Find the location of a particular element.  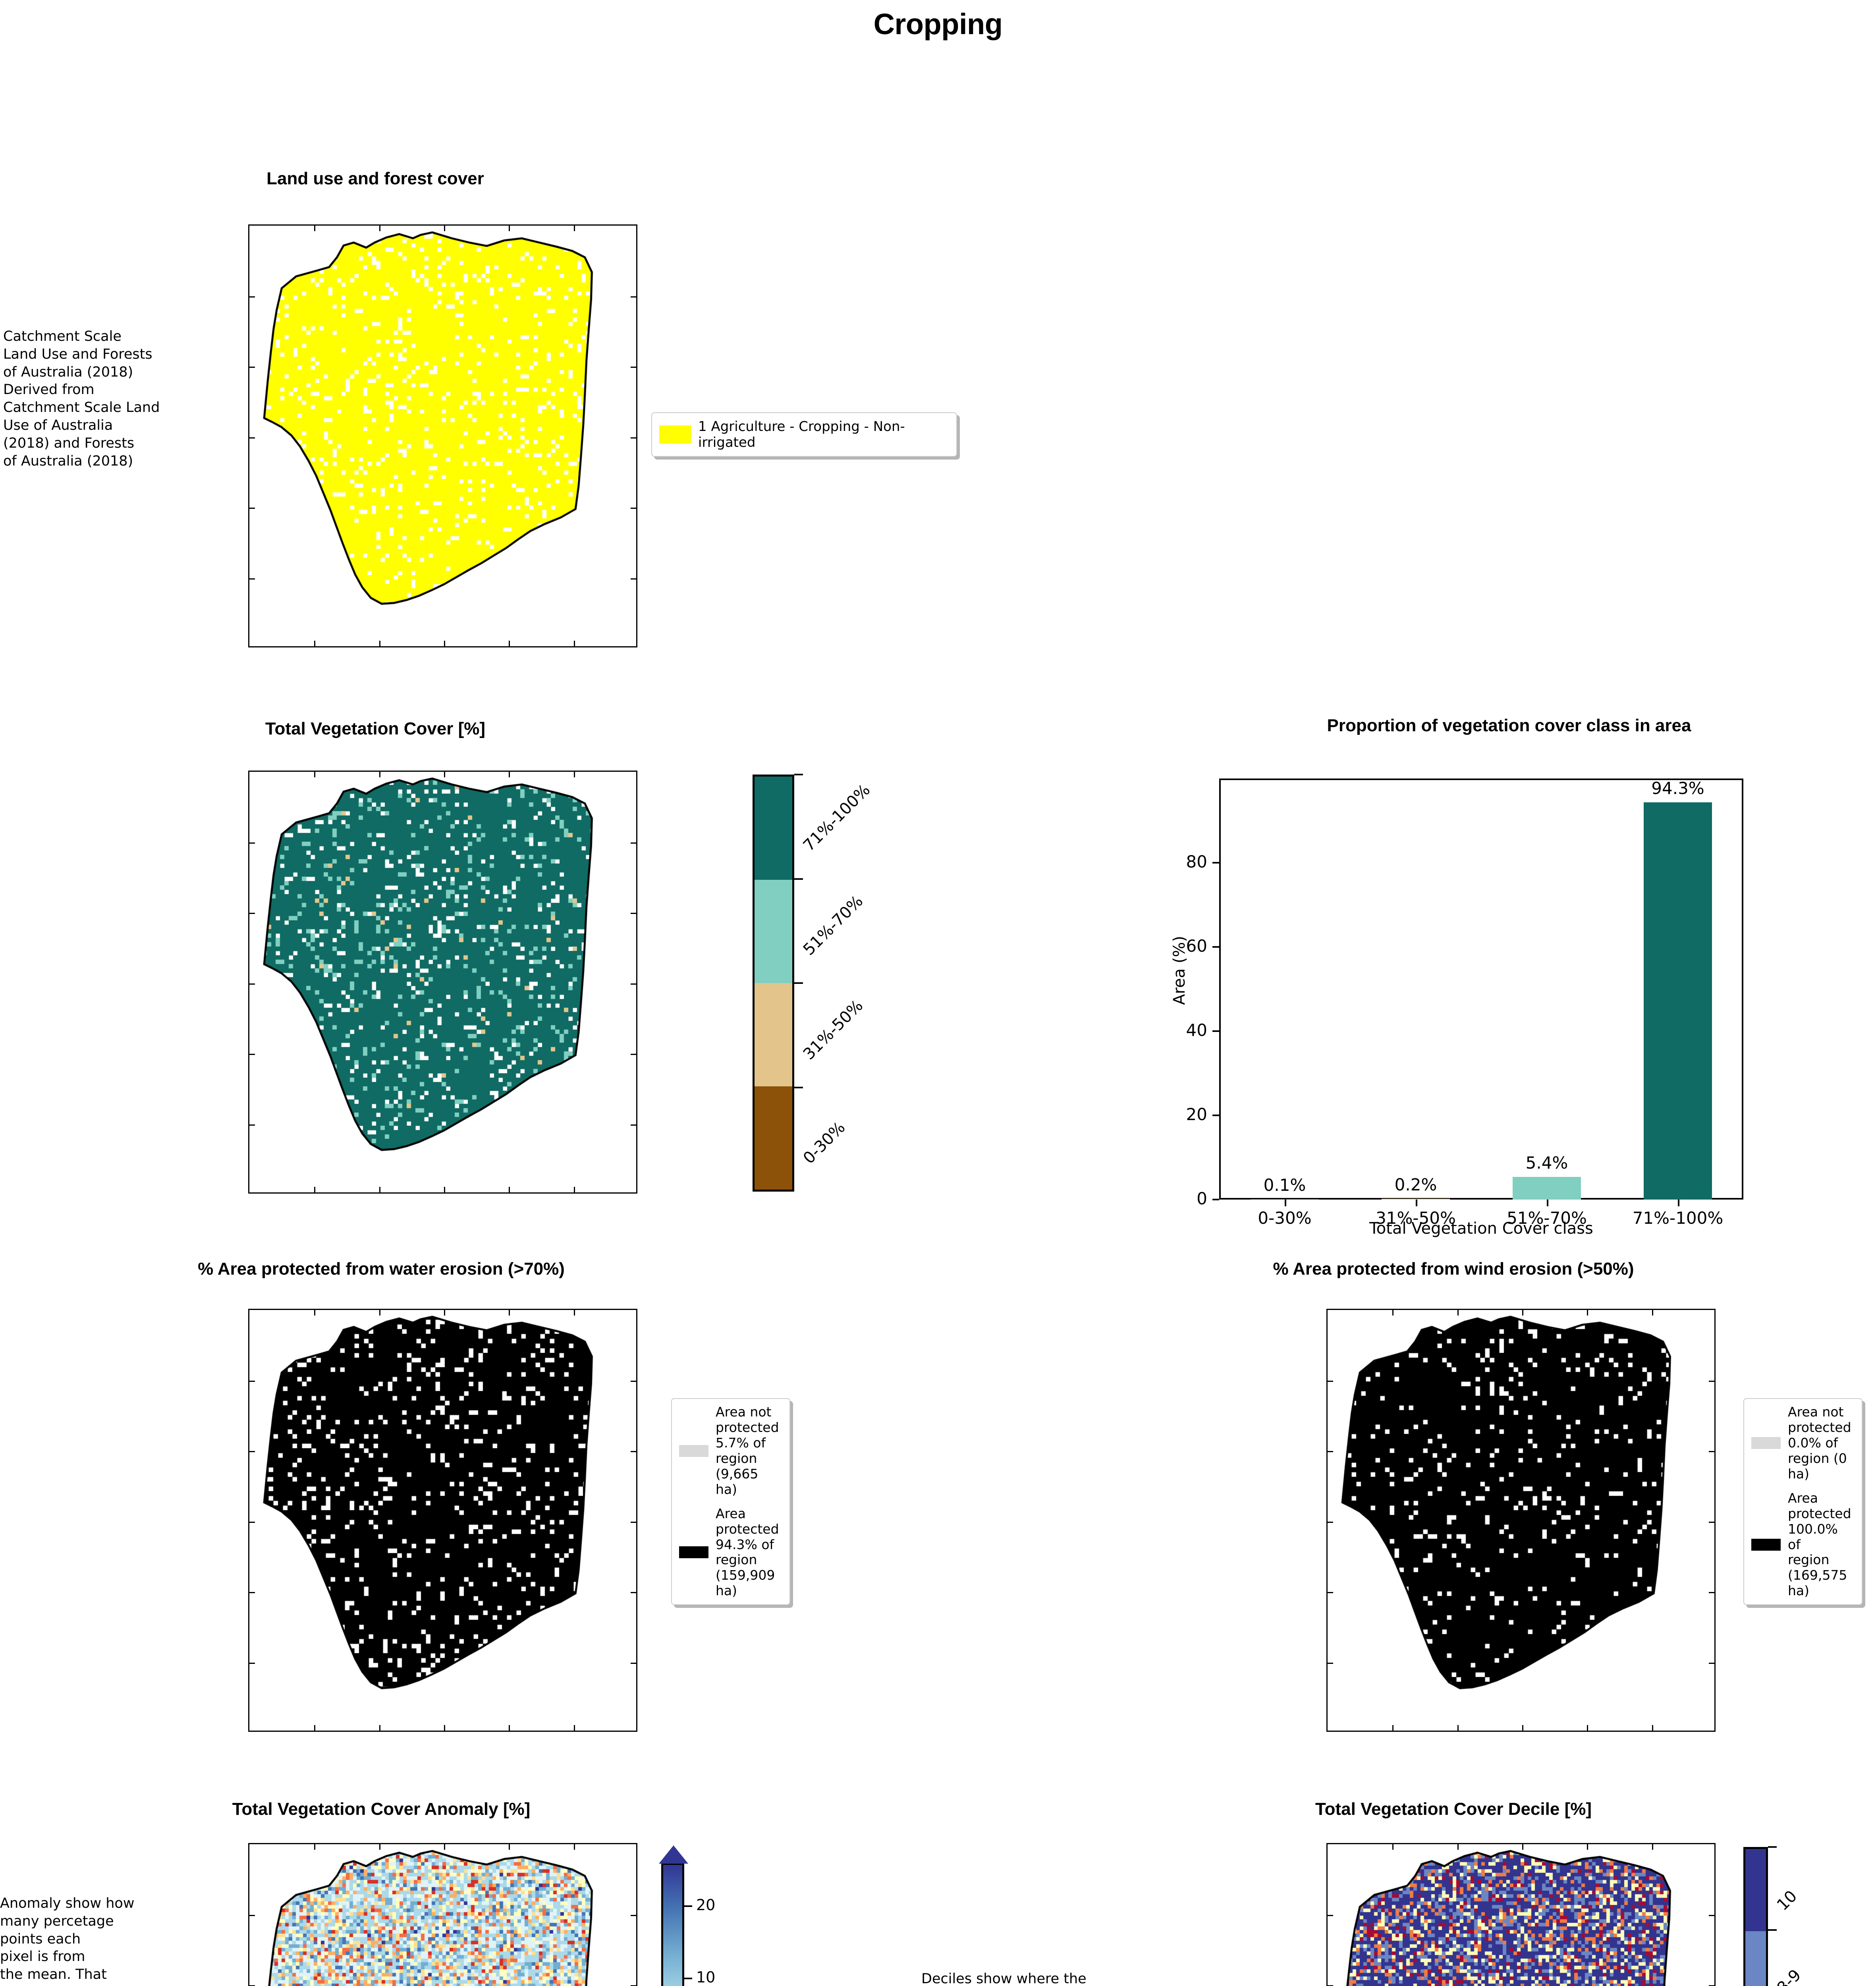

x-axis-tick-label: 31%-50% is located at coordinates (1416, 1218).